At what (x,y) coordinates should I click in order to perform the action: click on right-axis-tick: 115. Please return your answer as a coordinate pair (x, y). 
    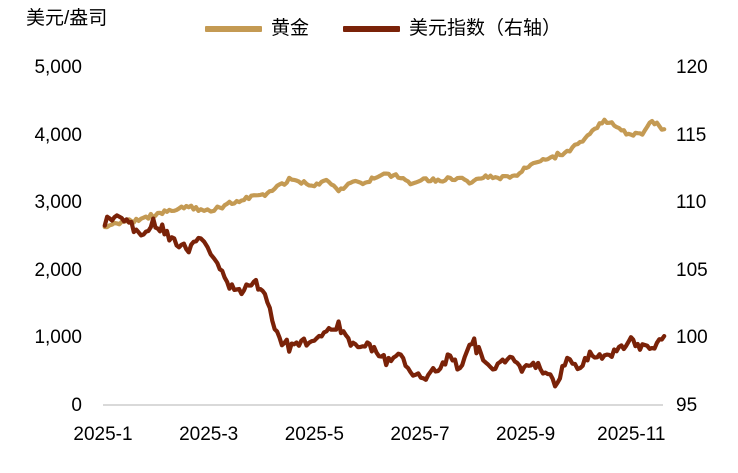
    Looking at the image, I should click on (691, 135).